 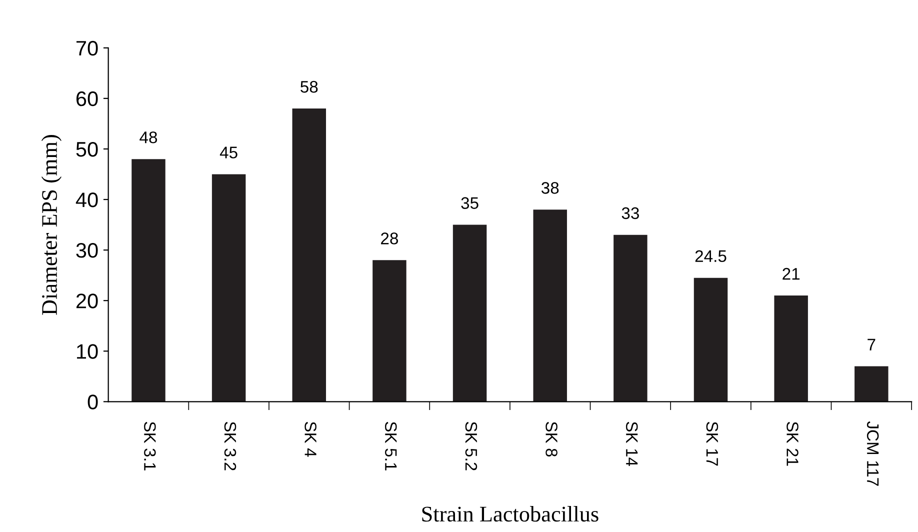 What do you see at coordinates (712, 444) in the screenshot?
I see `x-tick-label: SK 17` at bounding box center [712, 444].